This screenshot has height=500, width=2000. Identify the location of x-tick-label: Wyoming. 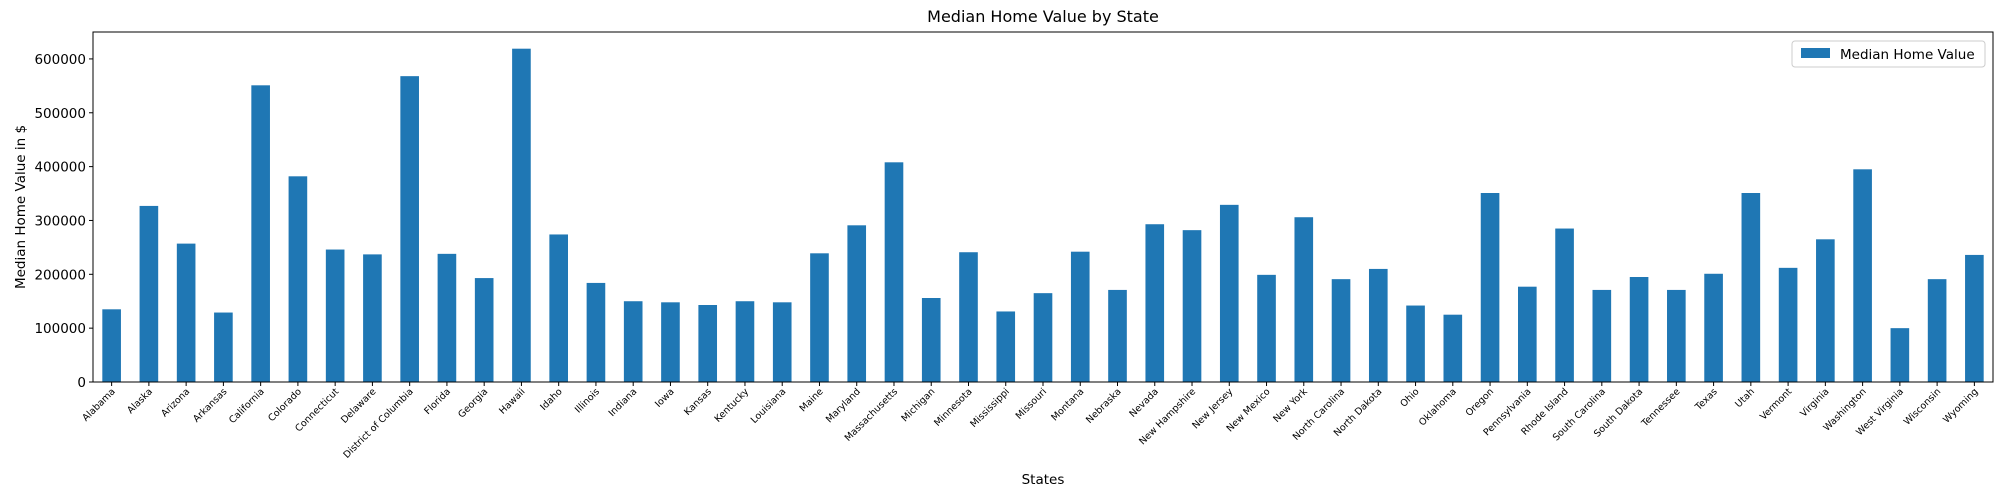
(1960, 405).